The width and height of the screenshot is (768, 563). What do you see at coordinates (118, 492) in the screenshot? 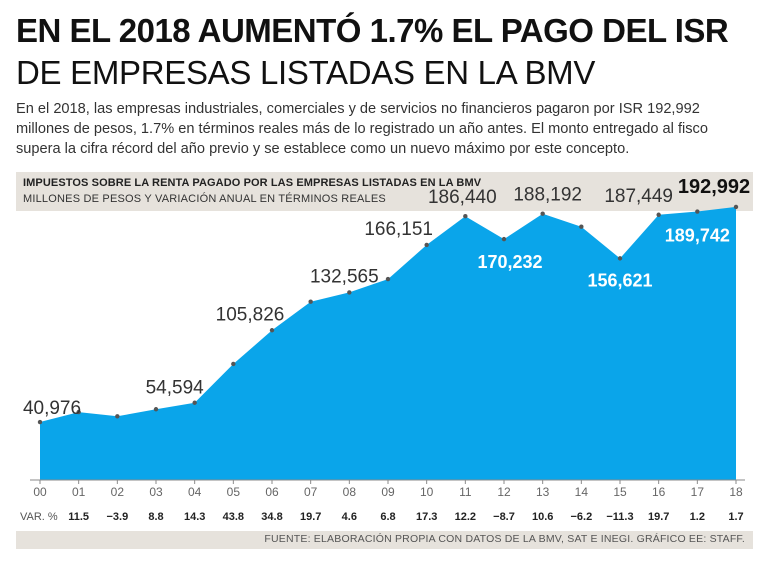
I see `x-tick-label-02: 02` at bounding box center [118, 492].